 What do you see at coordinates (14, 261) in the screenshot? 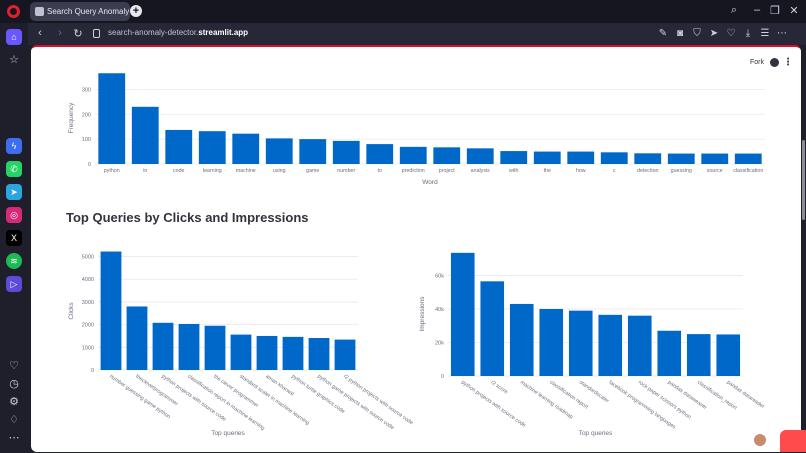
I see `spotify-icon: ≋` at bounding box center [14, 261].